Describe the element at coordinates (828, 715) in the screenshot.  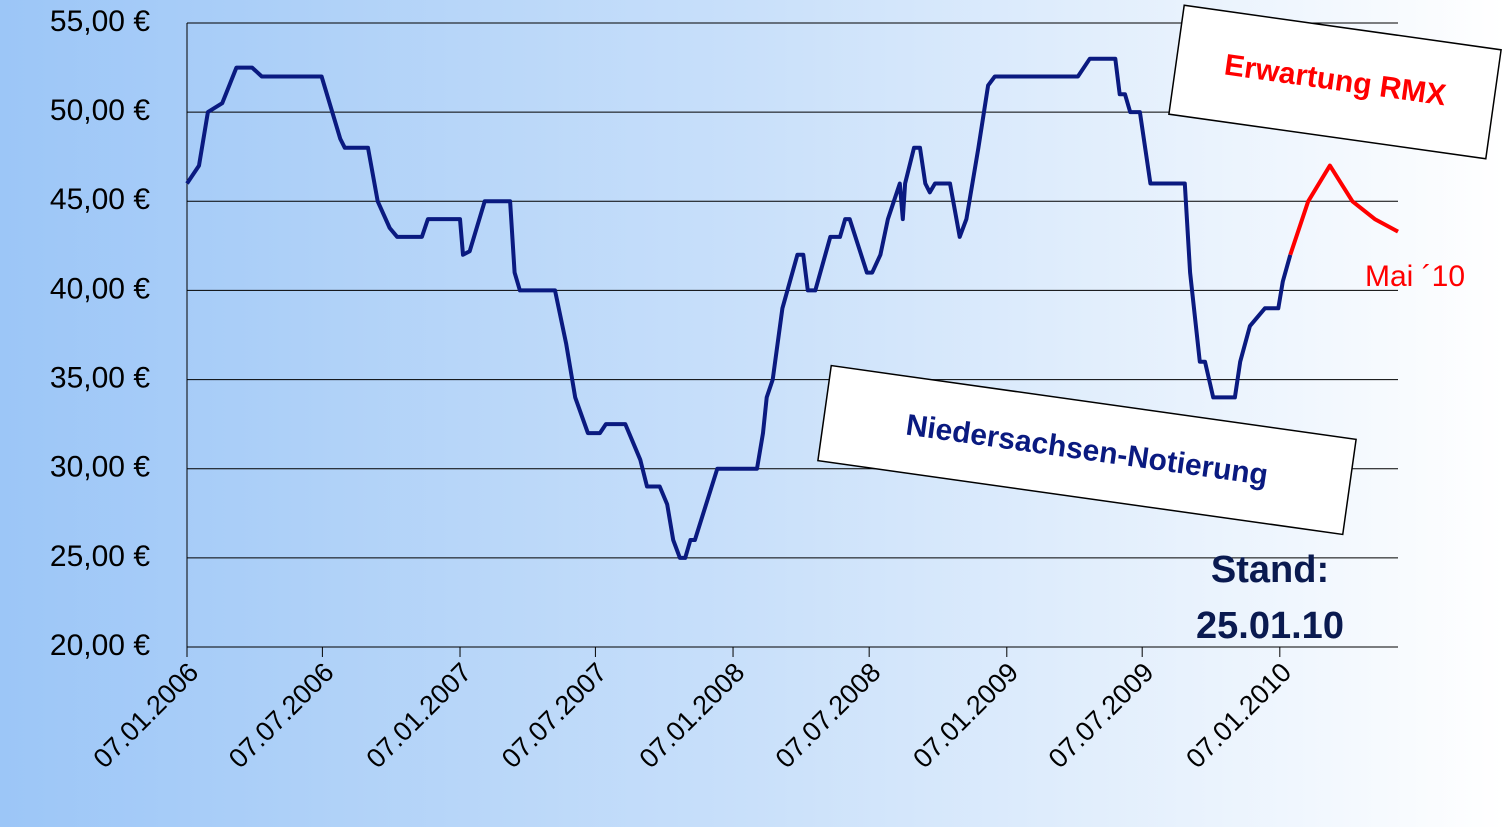
I see `x-tick-label: 07.07.2008` at that location.